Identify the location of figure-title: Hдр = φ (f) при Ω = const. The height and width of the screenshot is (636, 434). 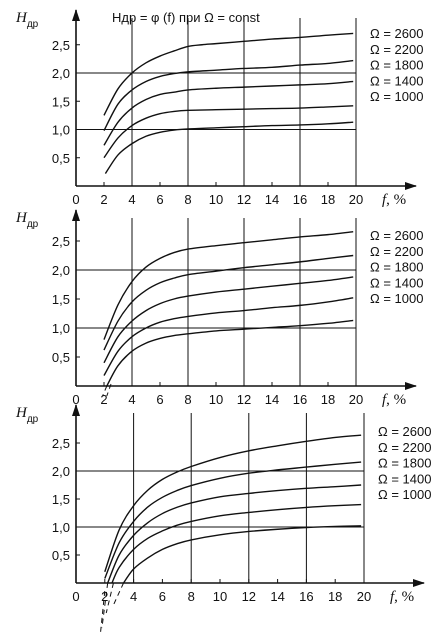
(186, 17).